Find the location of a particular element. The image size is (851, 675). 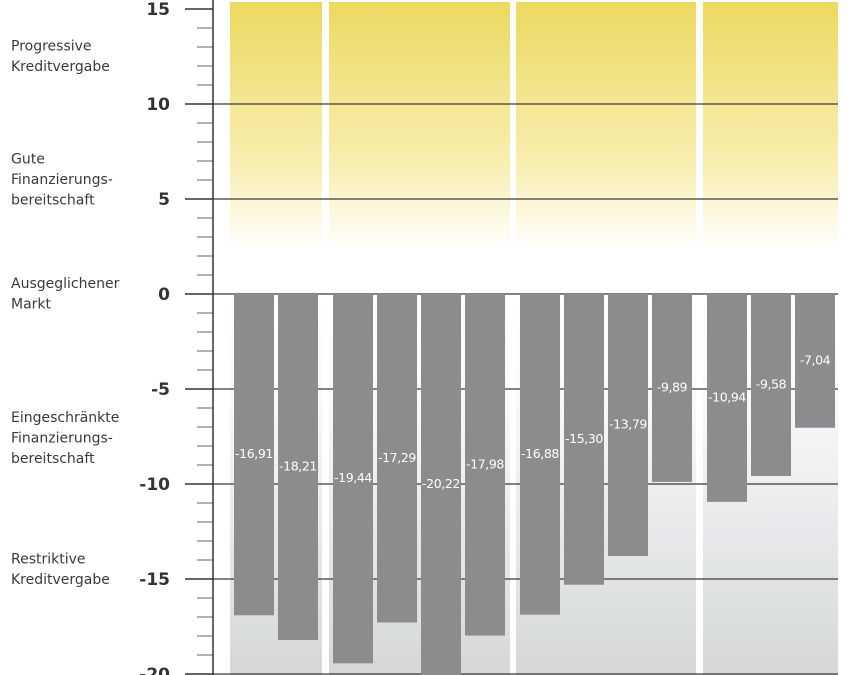

y-tick-label: 10 is located at coordinates (158, 105).